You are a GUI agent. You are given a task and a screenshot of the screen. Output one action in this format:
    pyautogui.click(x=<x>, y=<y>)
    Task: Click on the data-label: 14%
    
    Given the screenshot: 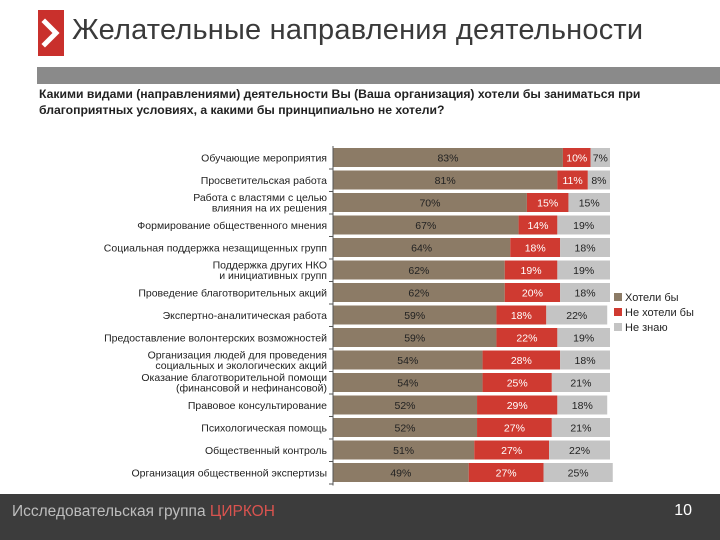 What is the action you would take?
    pyautogui.click(x=537, y=226)
    